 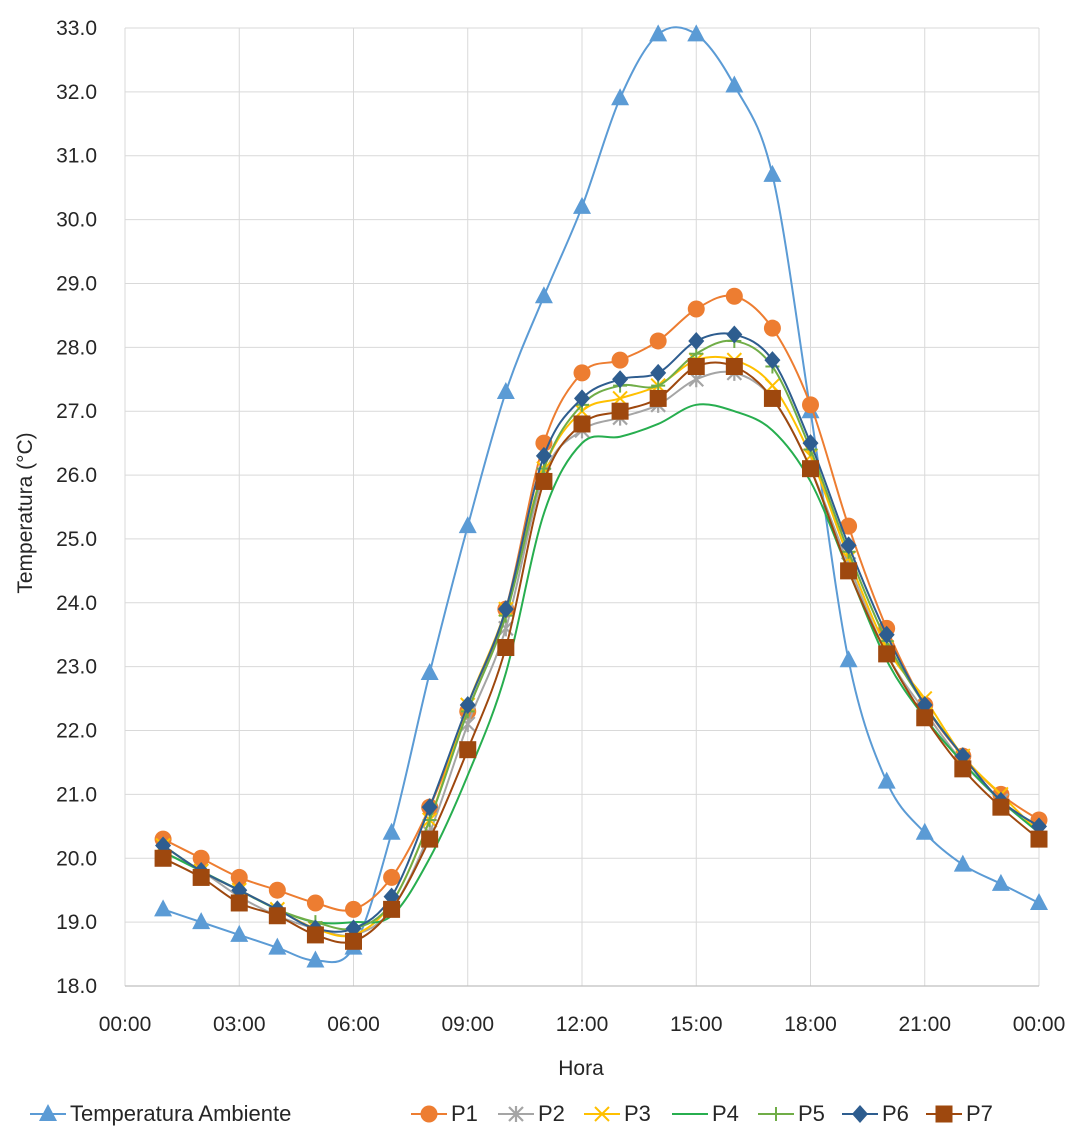 What do you see at coordinates (979, 1113) in the screenshot?
I see `legend-label: P7` at bounding box center [979, 1113].